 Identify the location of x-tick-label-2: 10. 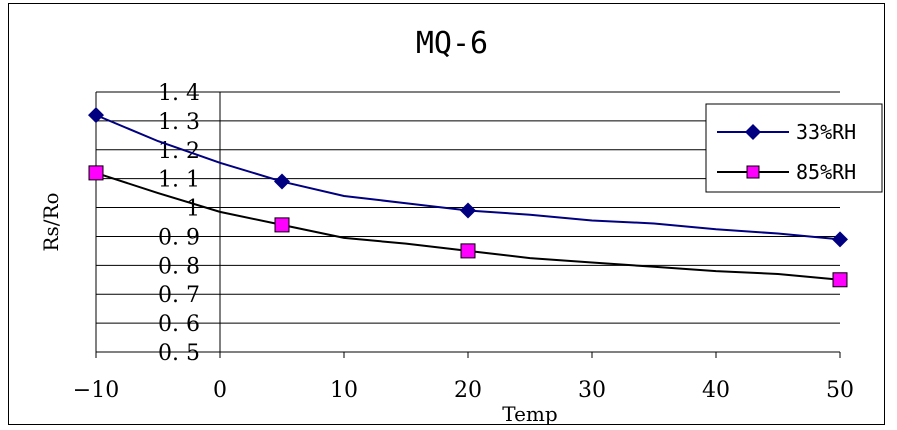
(344, 390).